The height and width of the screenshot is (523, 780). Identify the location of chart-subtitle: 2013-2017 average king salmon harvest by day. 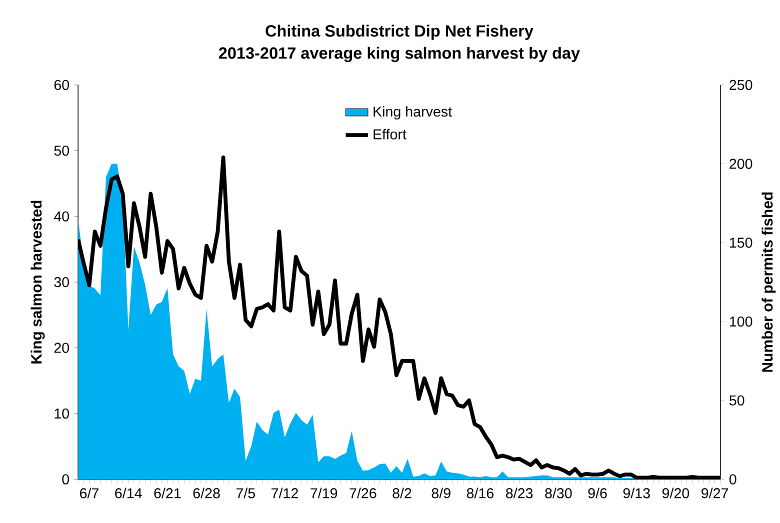
(399, 54).